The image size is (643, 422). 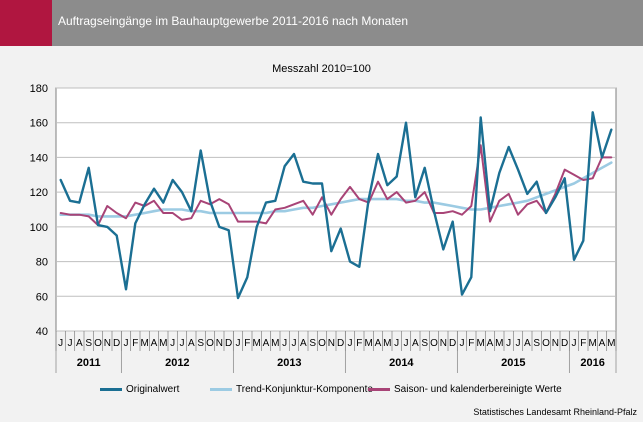 I want to click on y-tick-label: 60, so click(x=42, y=297).